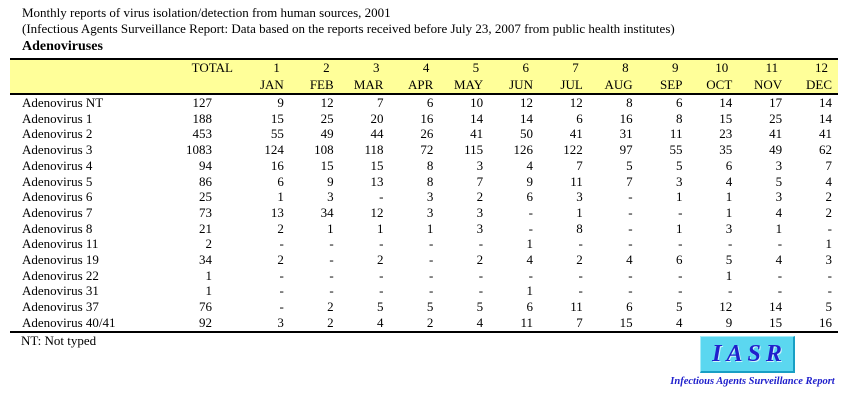 This screenshot has width=847, height=400. Describe the element at coordinates (424, 260) in the screenshot. I see `table-row: Adenovirus 19 34 2 - 2 - 2 4 2 4 6 5 4 3` at that location.